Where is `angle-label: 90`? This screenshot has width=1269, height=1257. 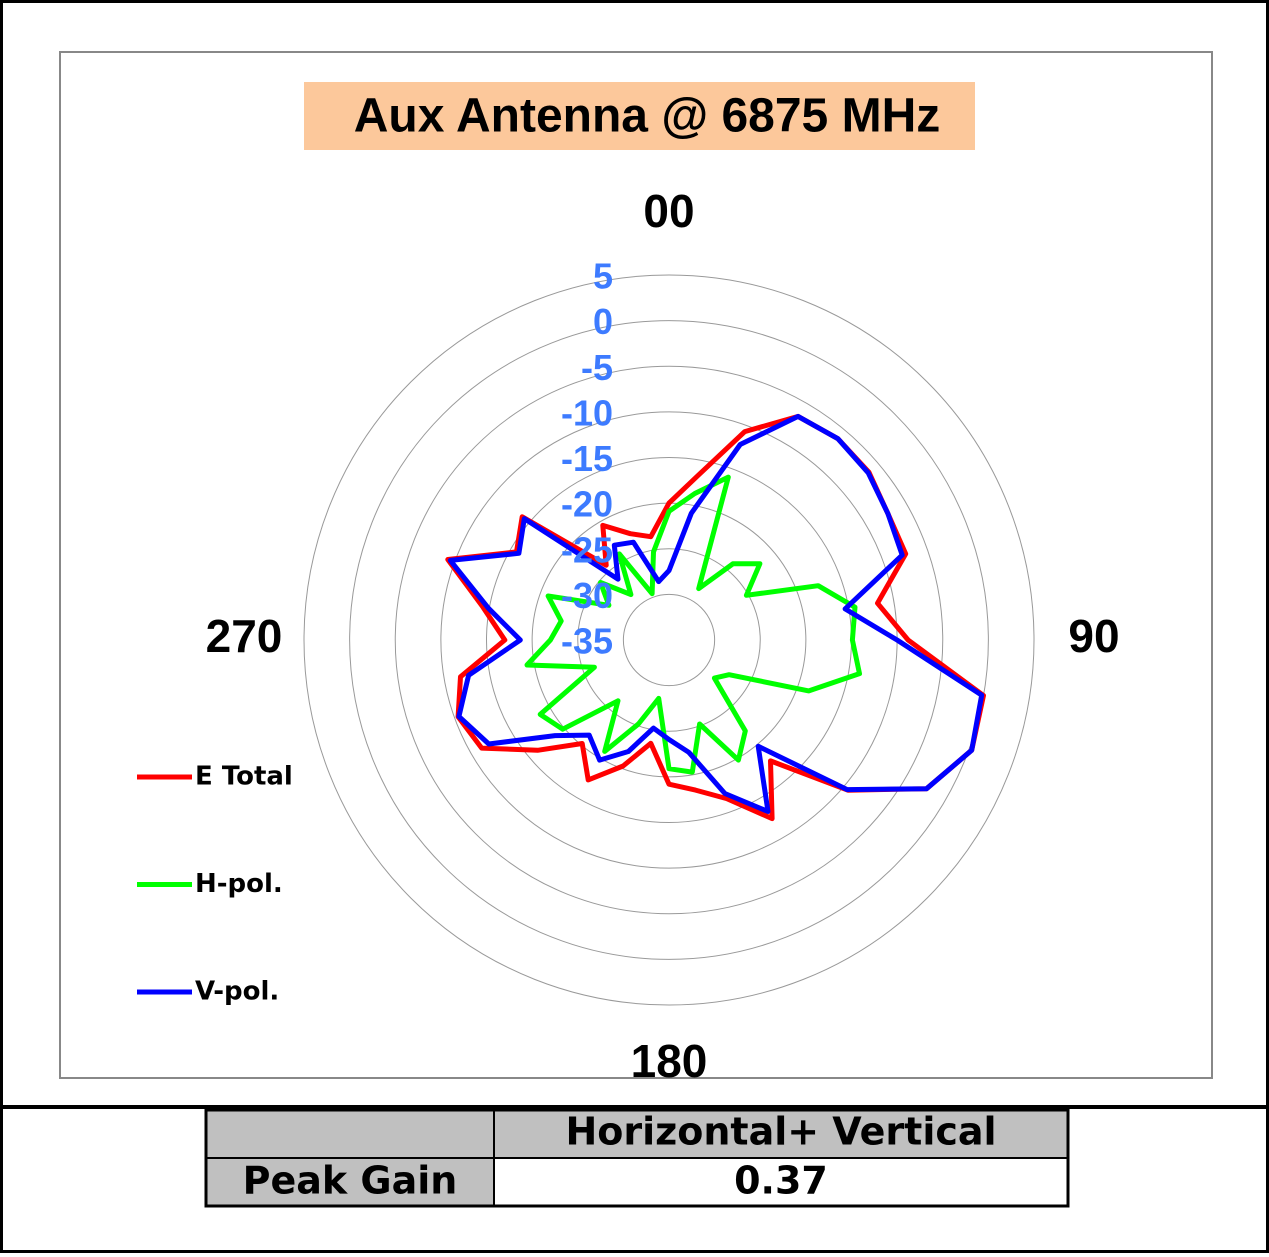
angle-label: 90 is located at coordinates (1093, 636).